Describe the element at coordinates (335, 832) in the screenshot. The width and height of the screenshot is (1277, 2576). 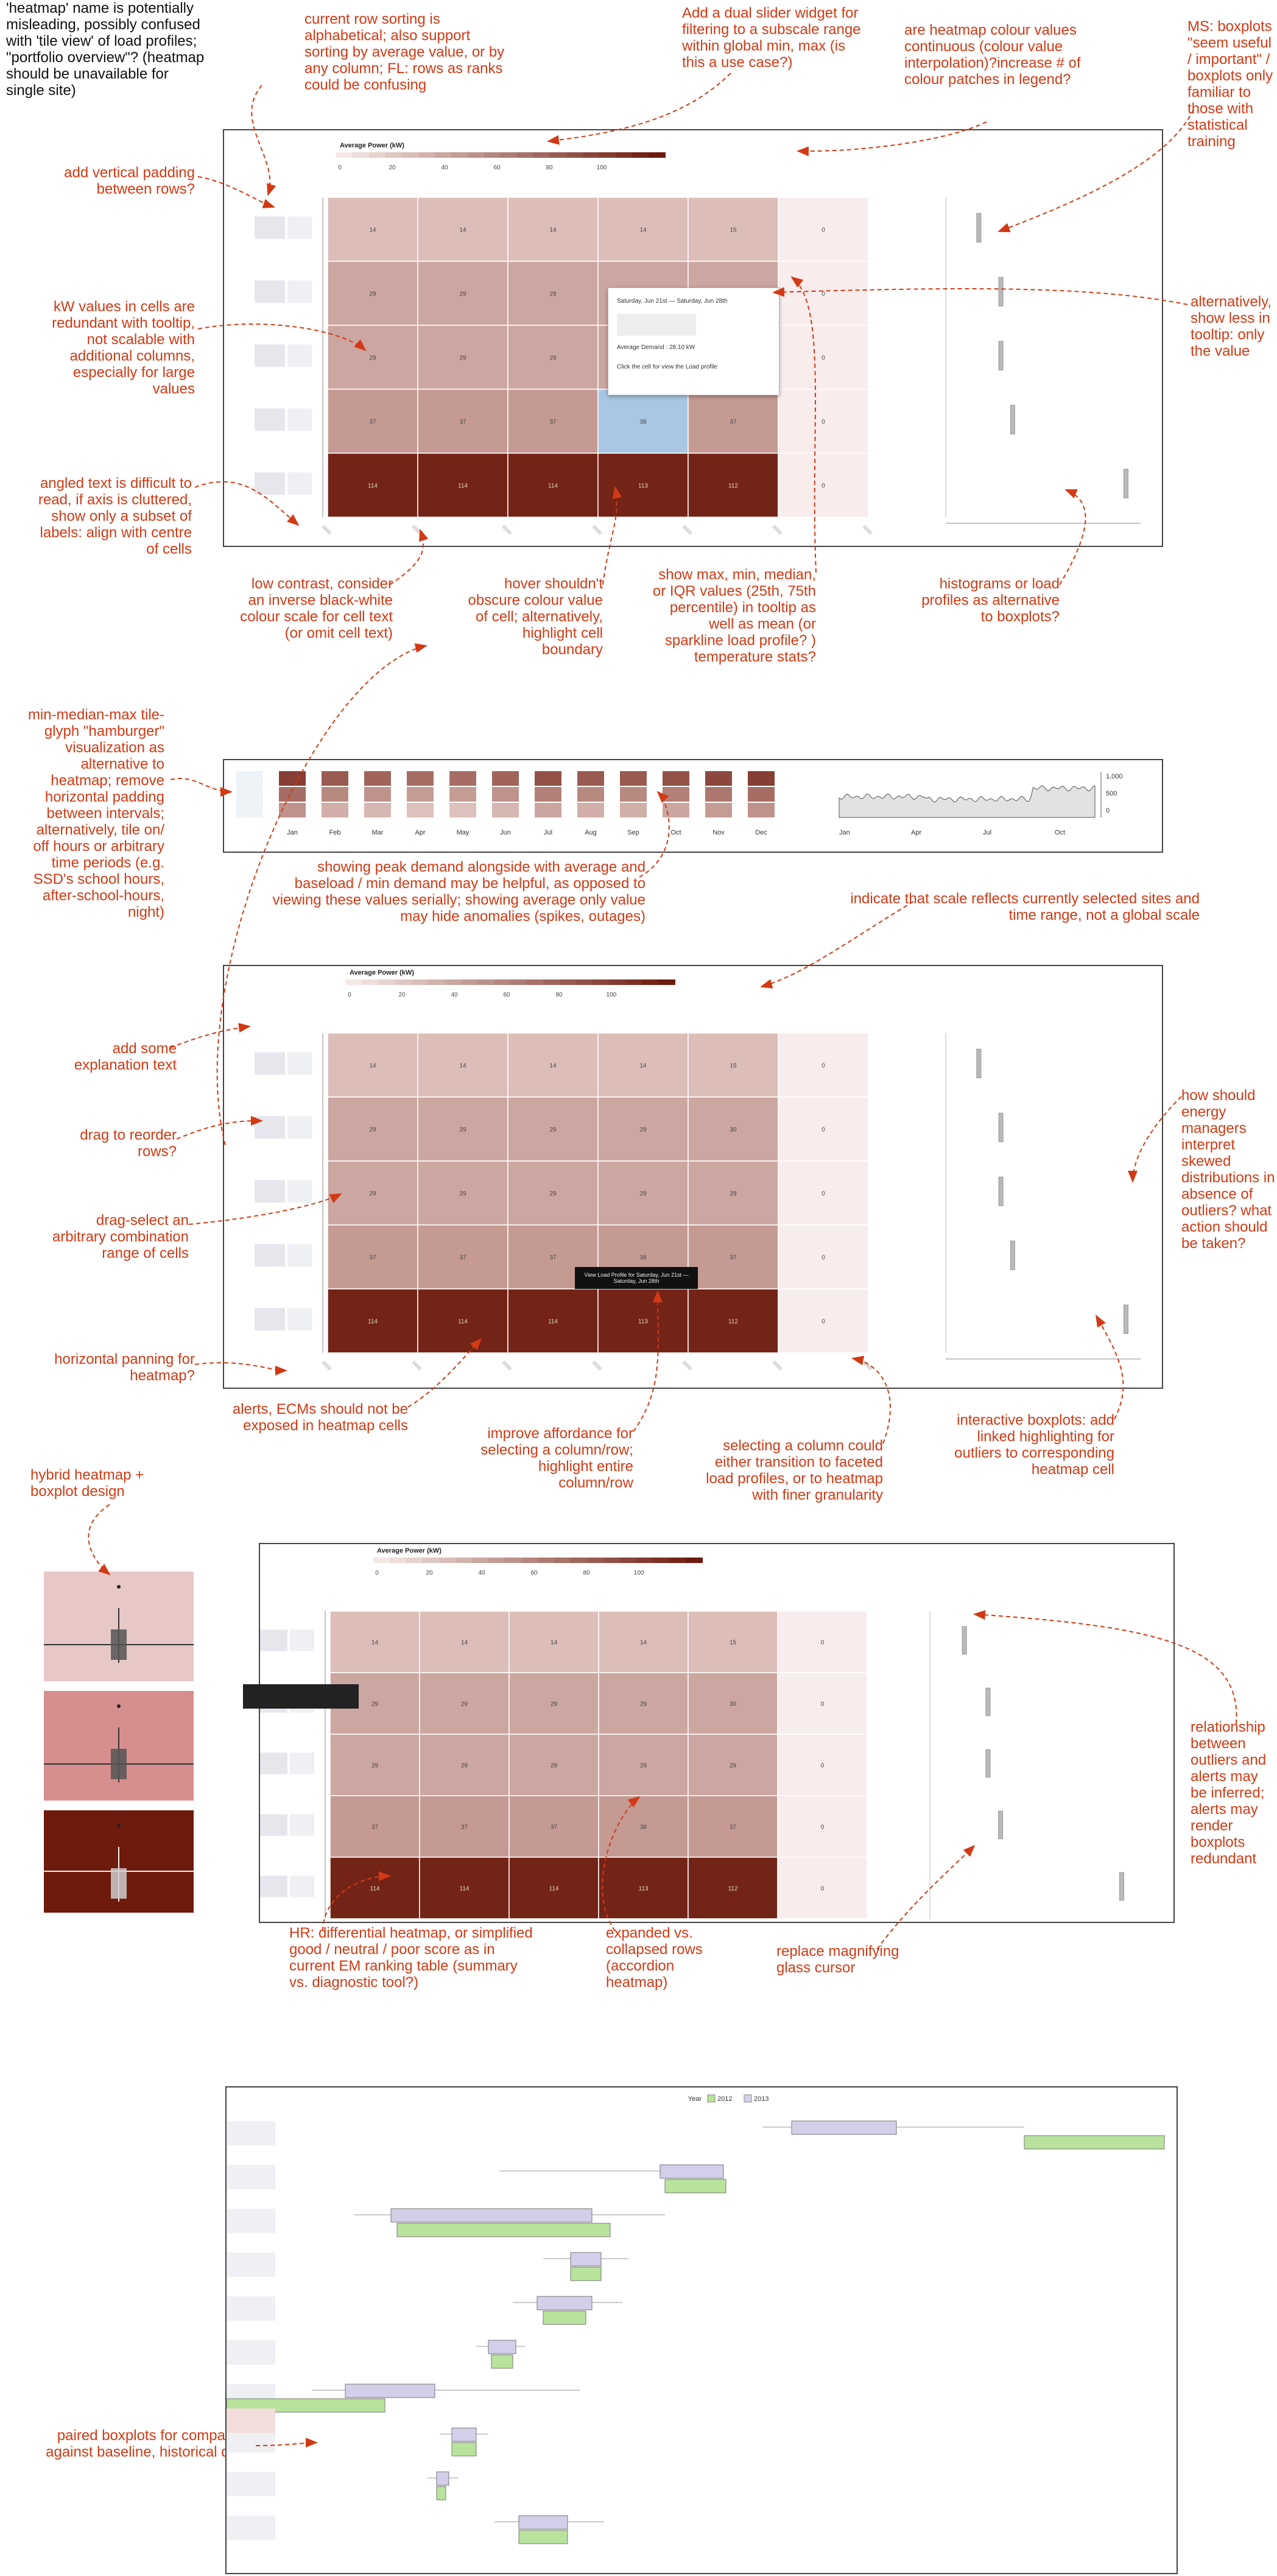
I see `month-label: Feb` at that location.